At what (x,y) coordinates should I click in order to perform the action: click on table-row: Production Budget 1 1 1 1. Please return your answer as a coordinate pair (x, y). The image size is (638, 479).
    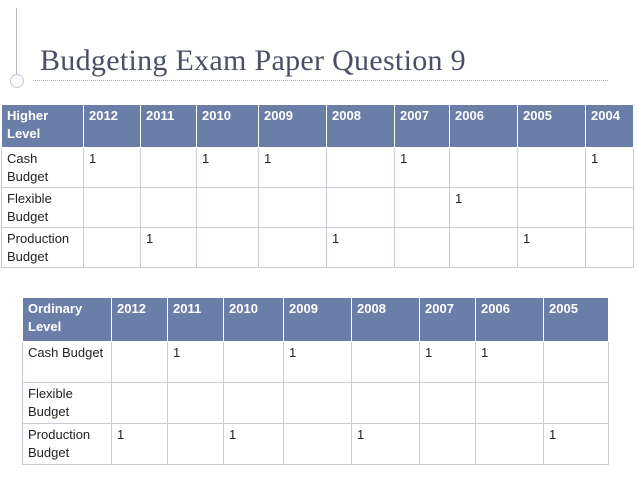
    Looking at the image, I should click on (315, 444).